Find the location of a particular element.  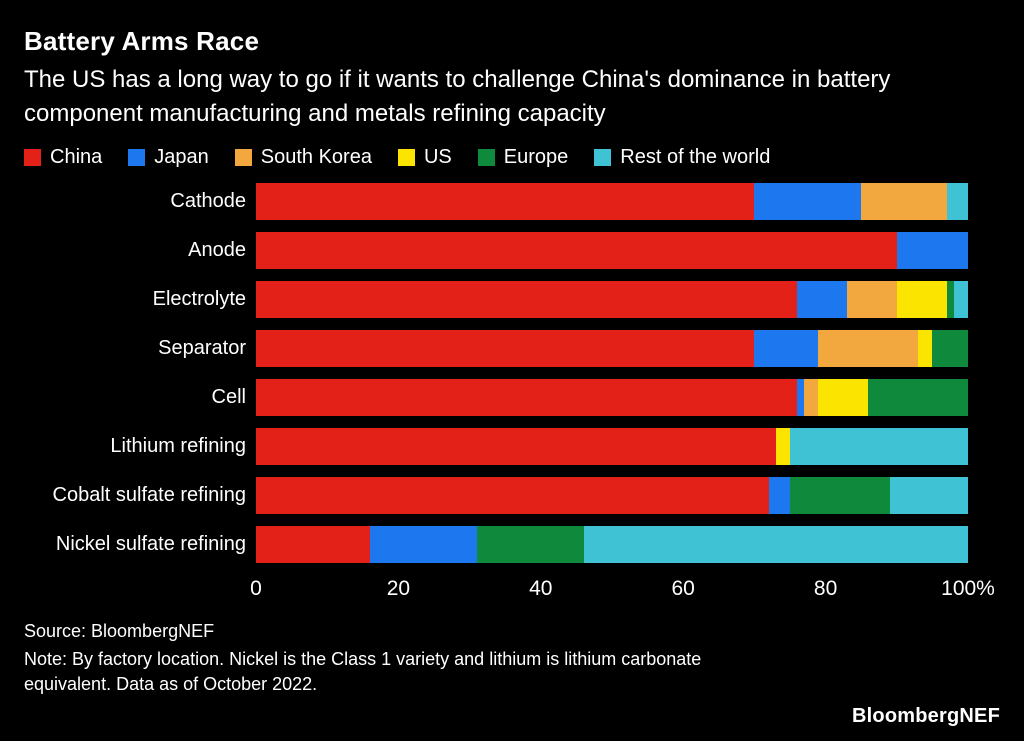

legend-label: Europe is located at coordinates (536, 157).